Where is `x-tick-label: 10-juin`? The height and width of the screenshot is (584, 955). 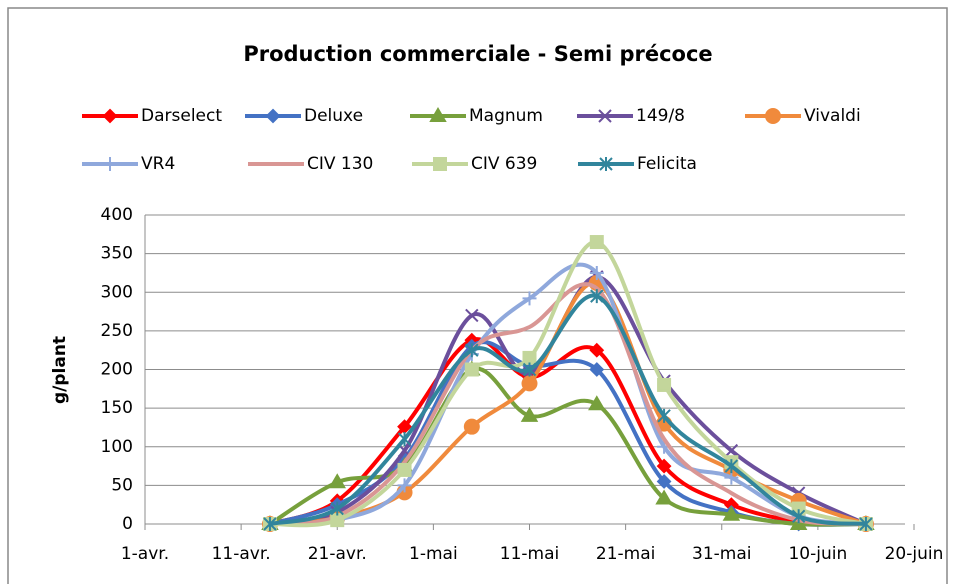 x-tick-label: 10-juin is located at coordinates (817, 554).